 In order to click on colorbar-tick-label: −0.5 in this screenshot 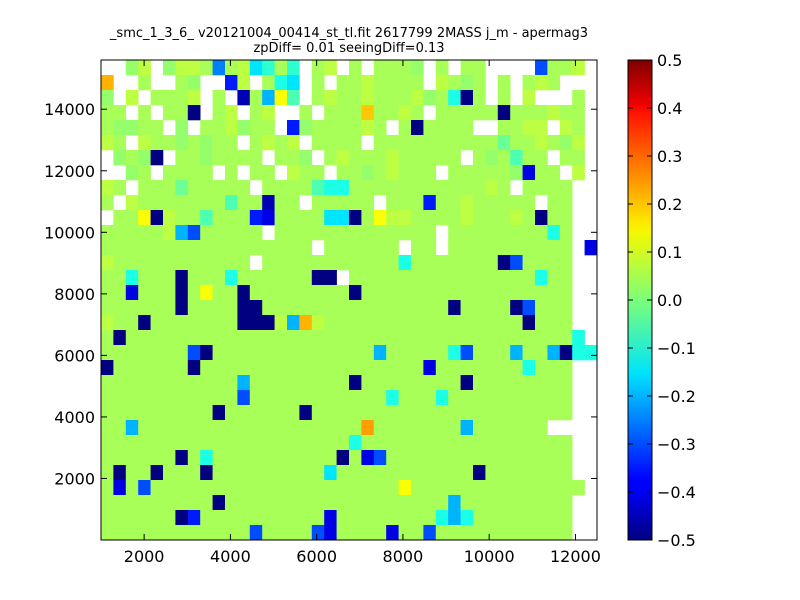, I will do `click(676, 540)`.